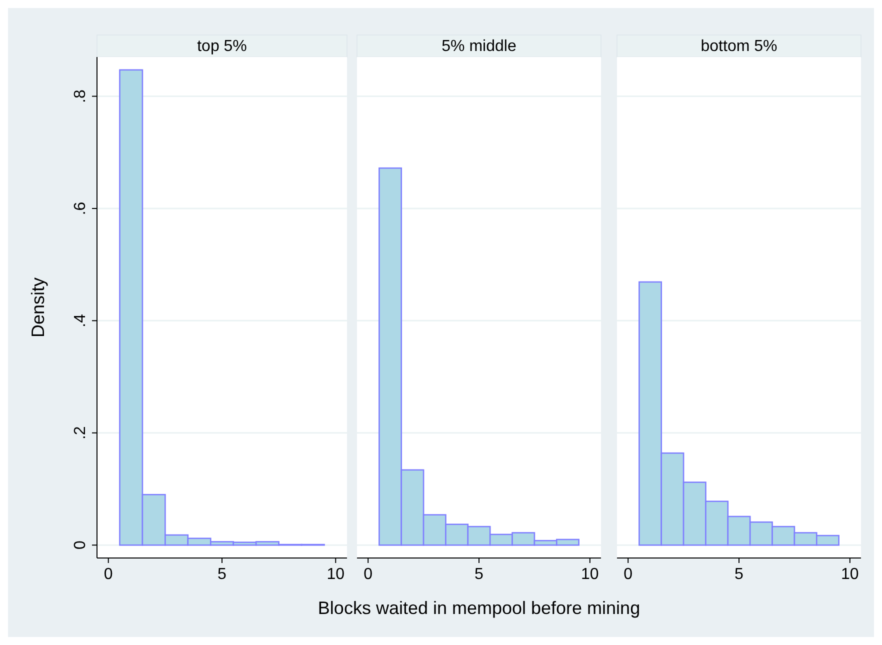  Describe the element at coordinates (38, 307) in the screenshot. I see `y-axis-title: Density` at that location.